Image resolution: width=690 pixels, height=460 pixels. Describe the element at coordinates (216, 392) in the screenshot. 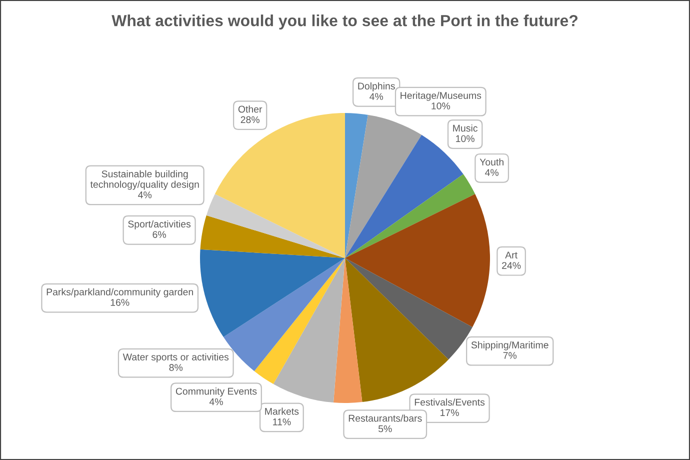

I see `slice-label: Community Events` at that location.